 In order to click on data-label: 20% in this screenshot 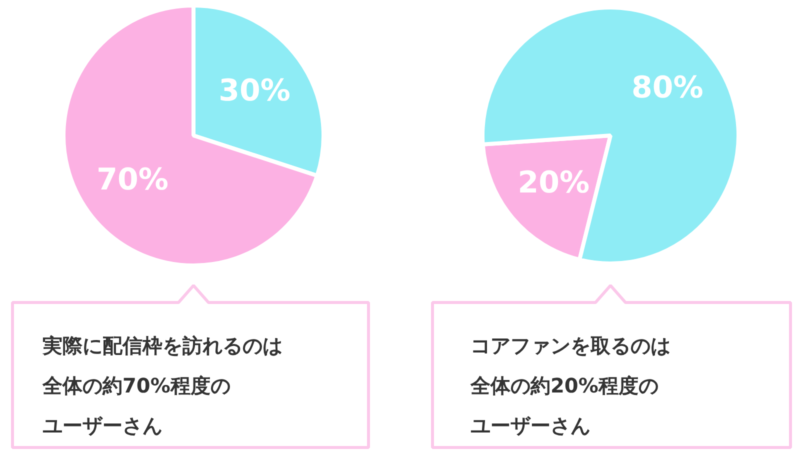, I will do `click(554, 183)`.